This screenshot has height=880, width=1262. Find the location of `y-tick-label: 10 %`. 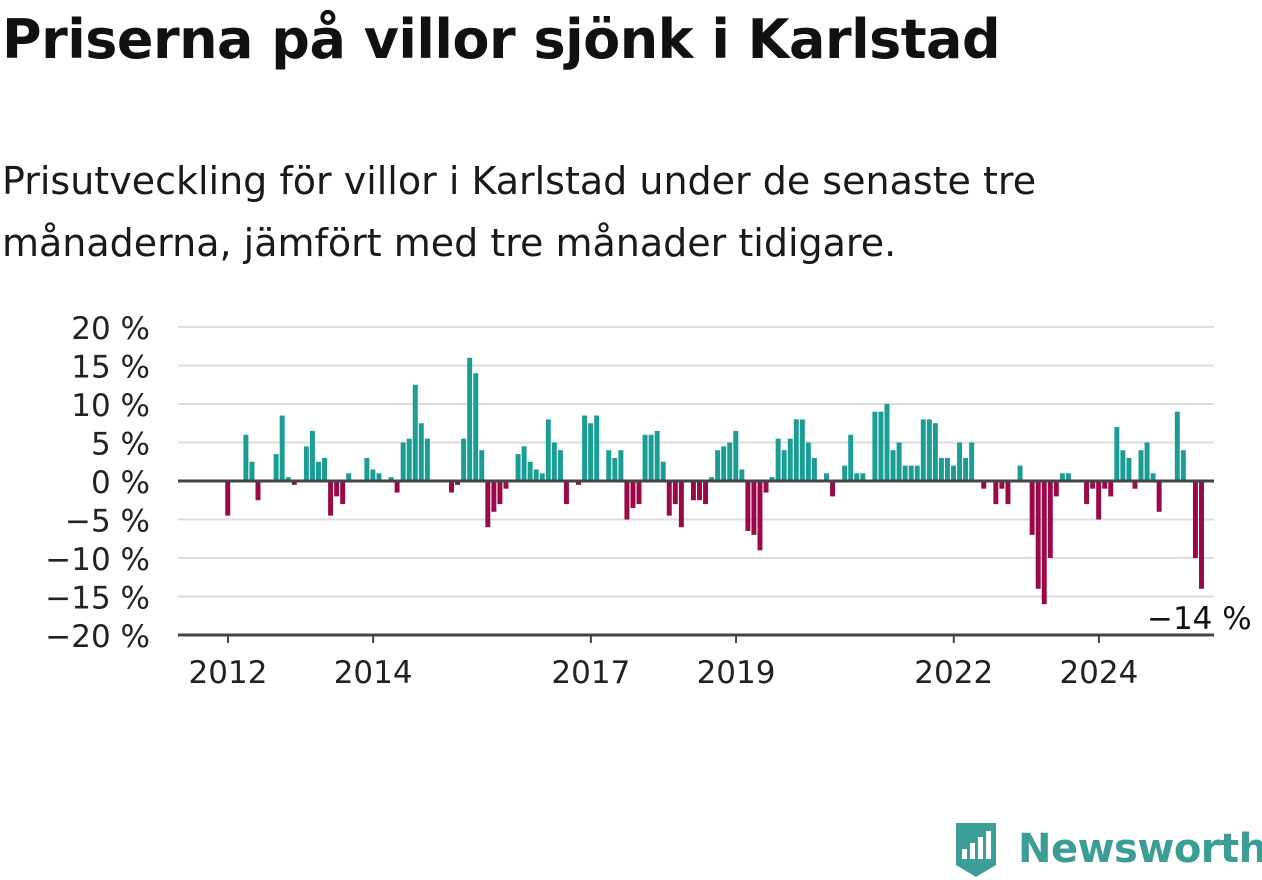

y-tick-label: 10 % is located at coordinates (110, 406).